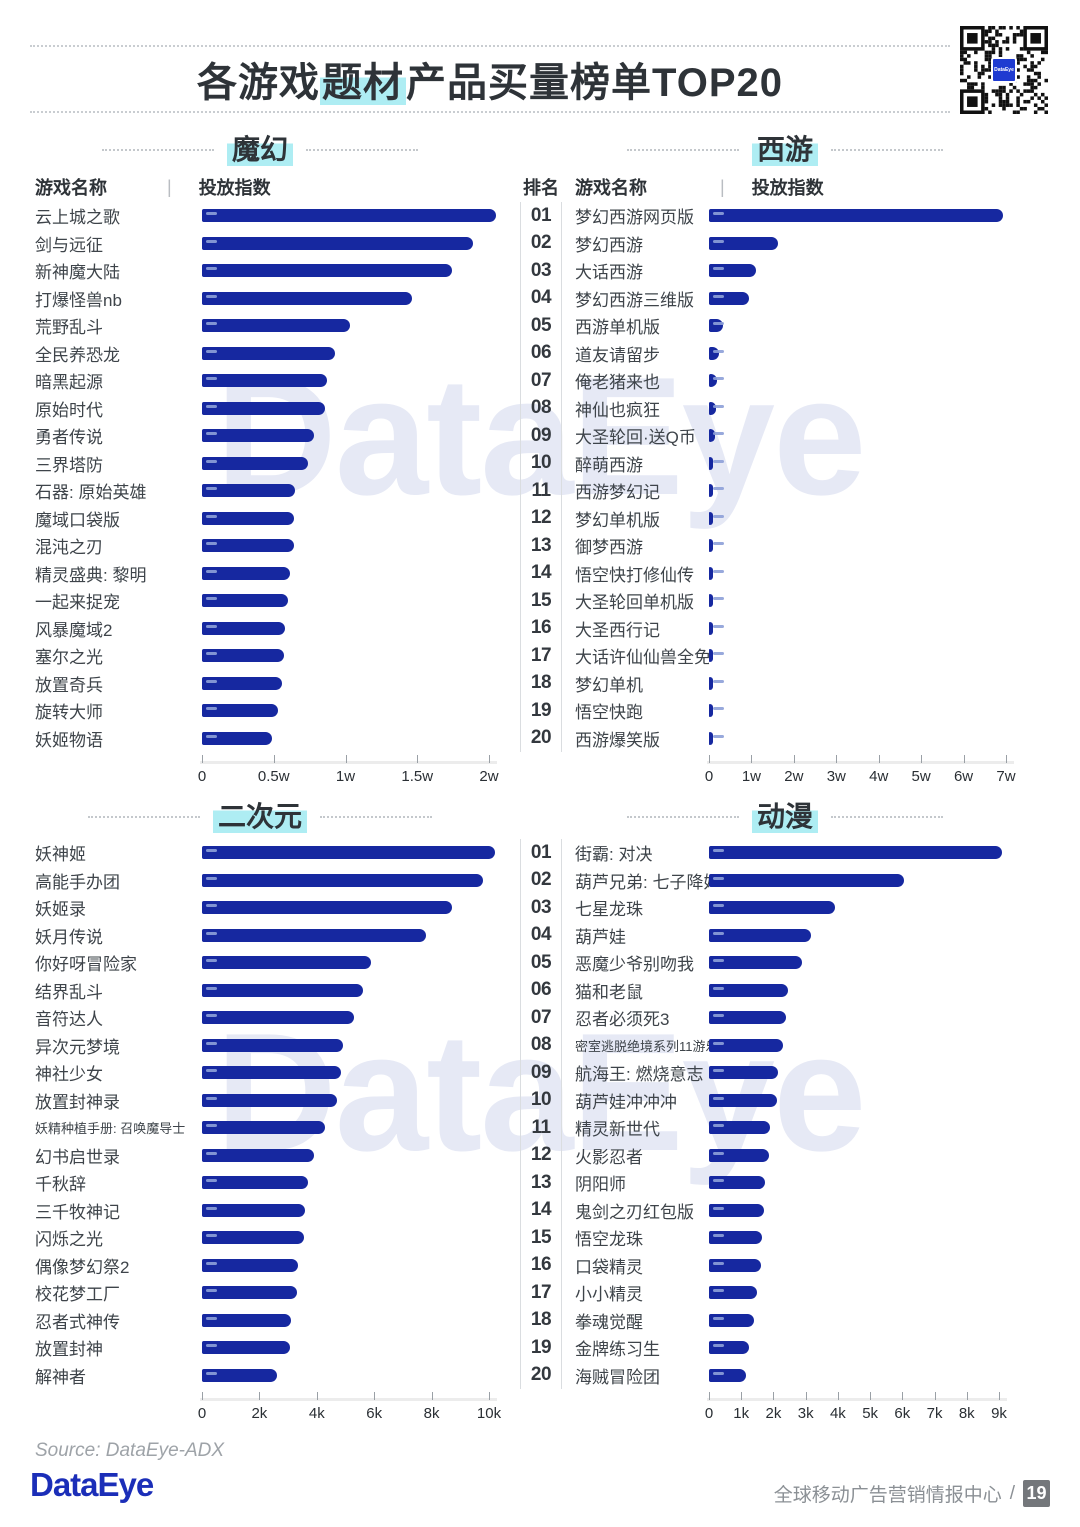 The height and width of the screenshot is (1527, 1080). Describe the element at coordinates (785, 1375) in the screenshot. I see `game-row: 20 海贼冒险团` at that location.